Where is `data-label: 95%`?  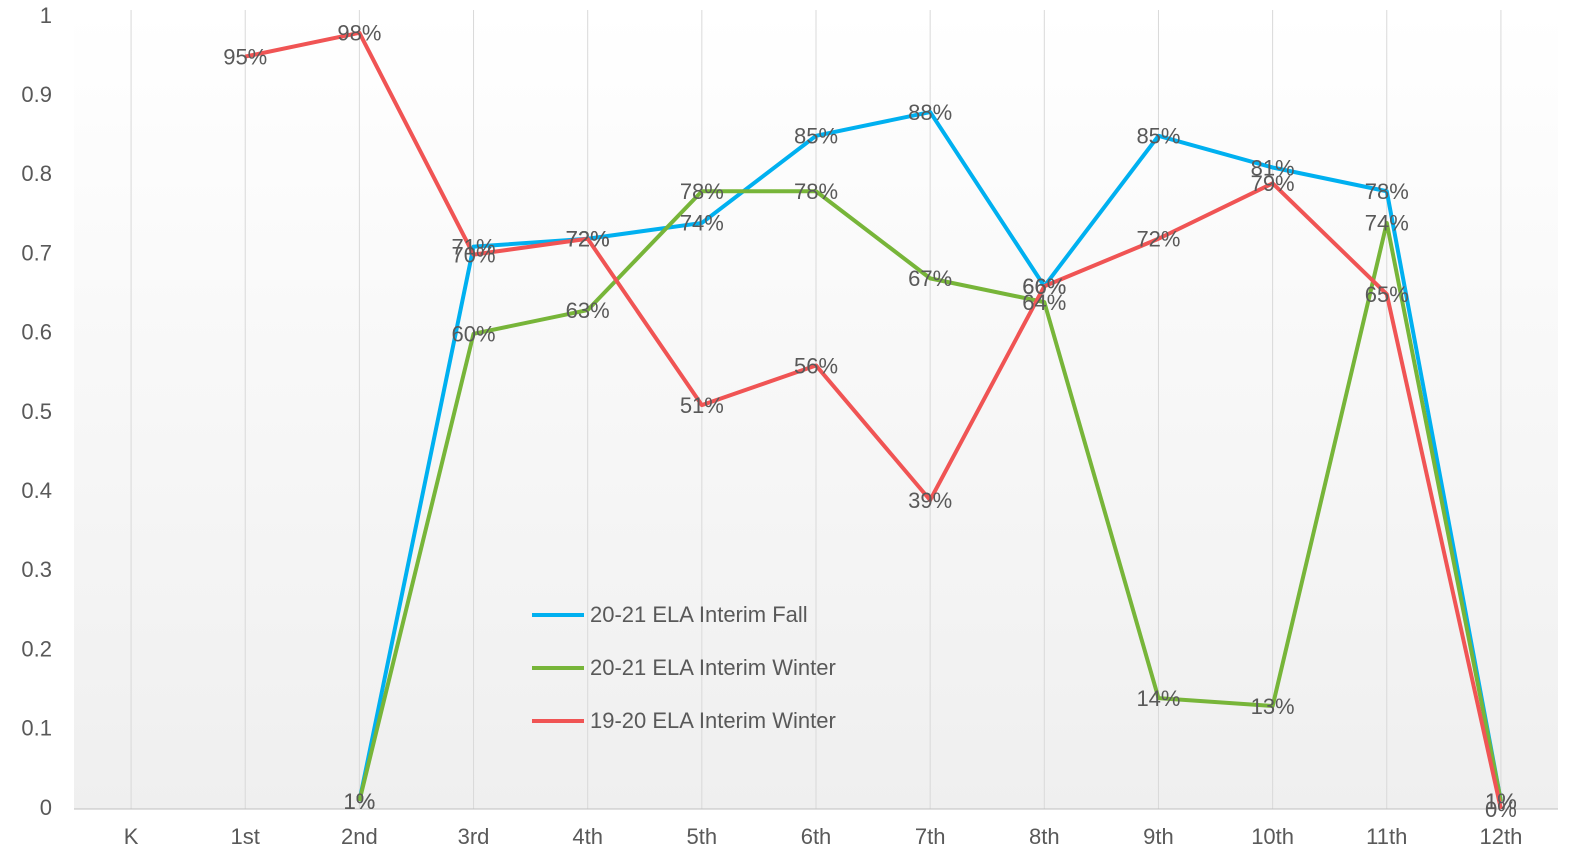
data-label: 95% is located at coordinates (245, 56).